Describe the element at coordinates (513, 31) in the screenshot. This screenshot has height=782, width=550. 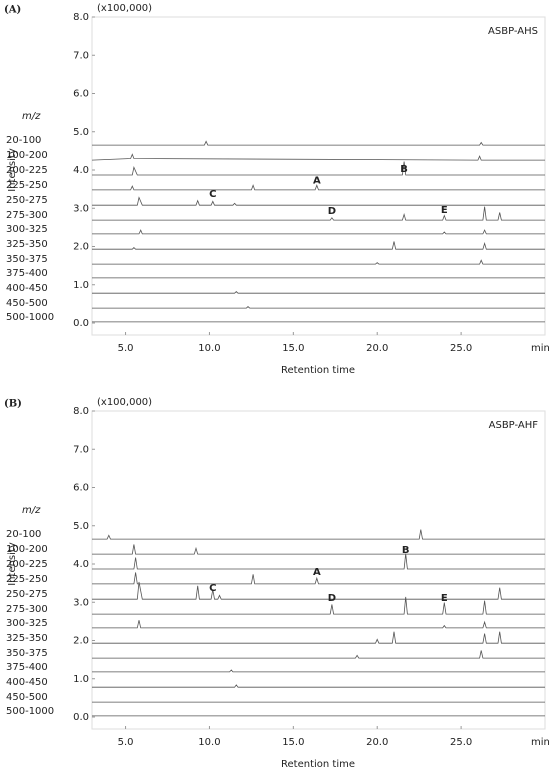
I see `chart-title: ASBP-AHS` at that location.